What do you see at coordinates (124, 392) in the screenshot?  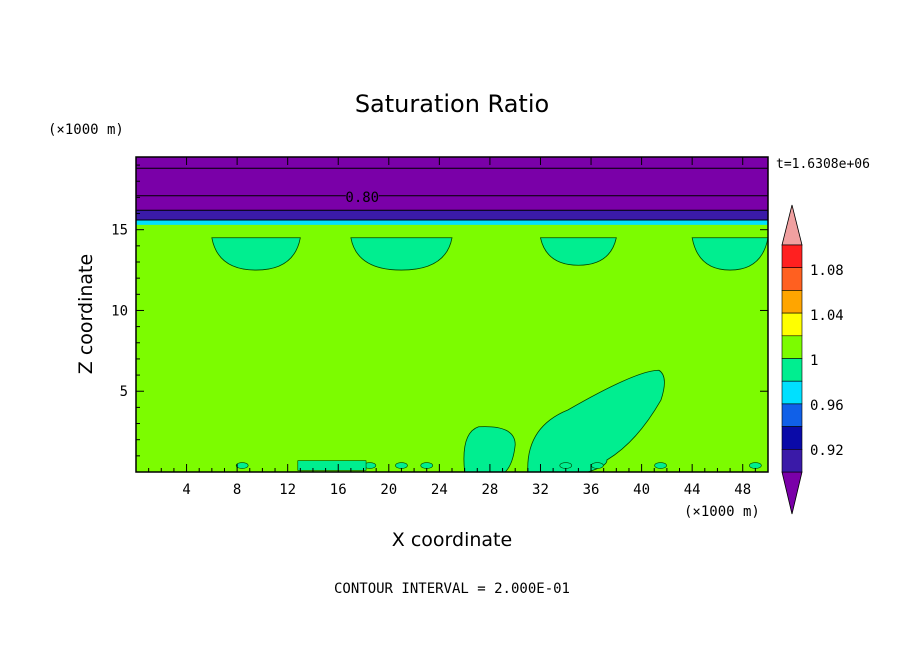 I see `y-tick-label: 5` at bounding box center [124, 392].